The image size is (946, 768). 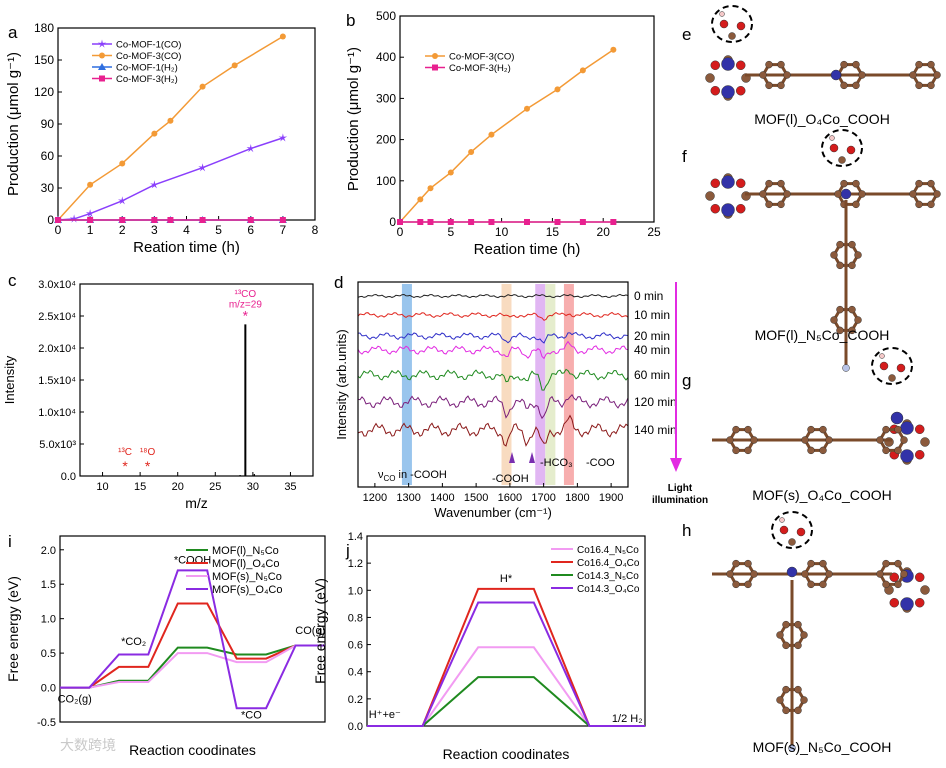 I want to click on x-tick-label: 8, so click(x=315, y=230).